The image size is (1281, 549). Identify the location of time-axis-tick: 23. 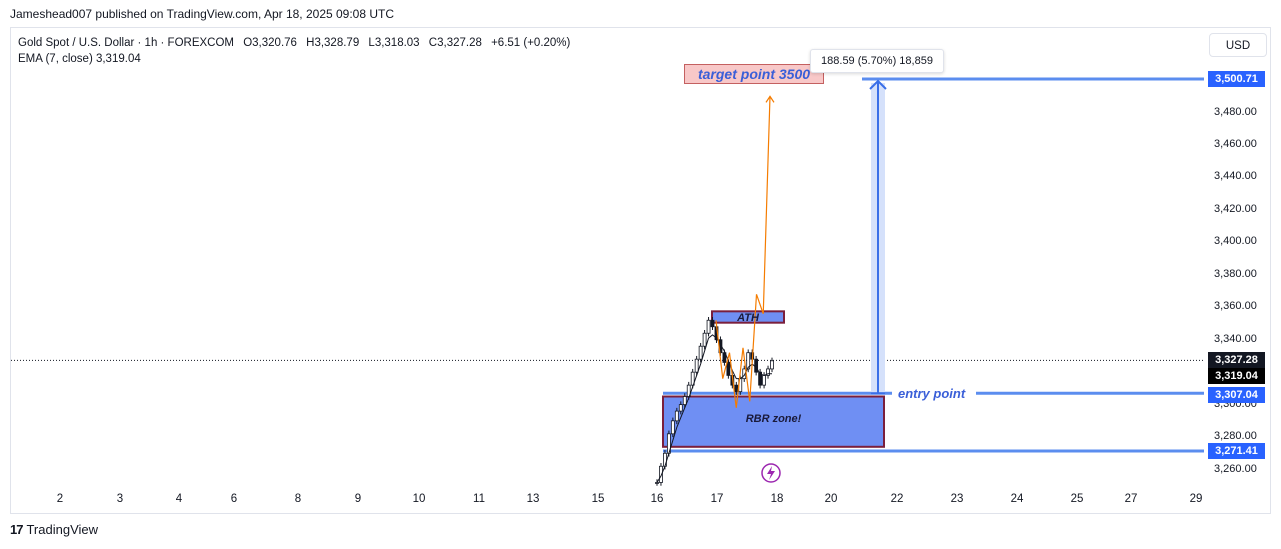
(957, 499).